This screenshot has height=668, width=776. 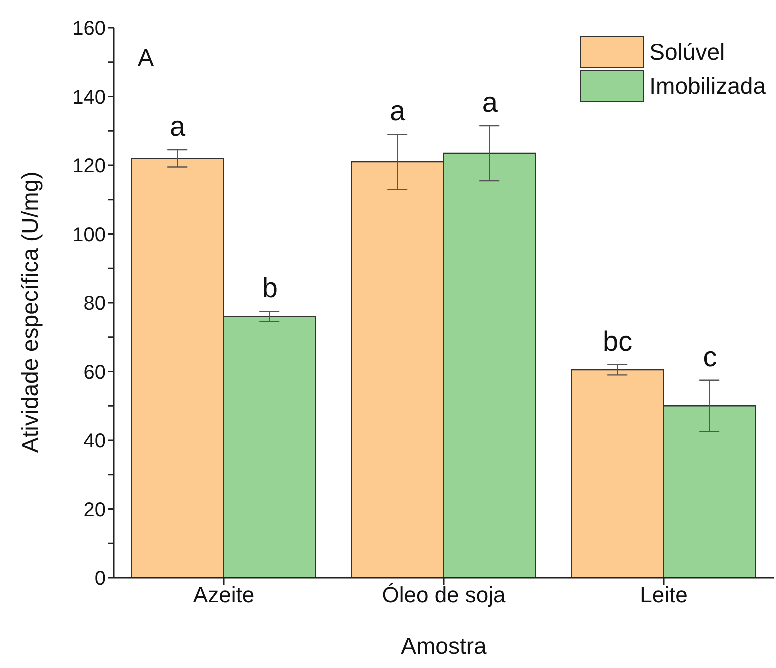 I want to click on annotation: A, so click(x=146, y=58).